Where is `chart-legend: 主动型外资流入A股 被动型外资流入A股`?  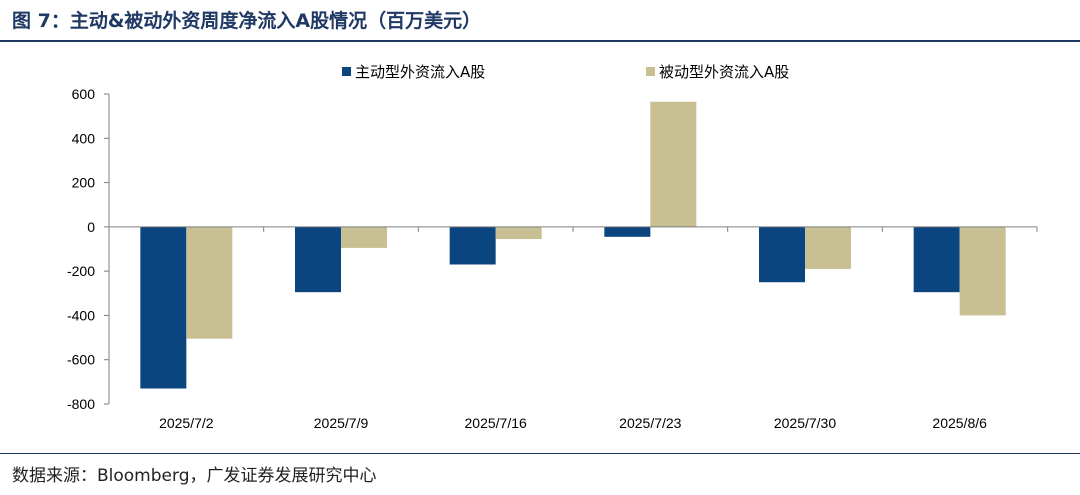
chart-legend: 主动型外资流入A股 被动型外资流入A股 is located at coordinates (565, 72).